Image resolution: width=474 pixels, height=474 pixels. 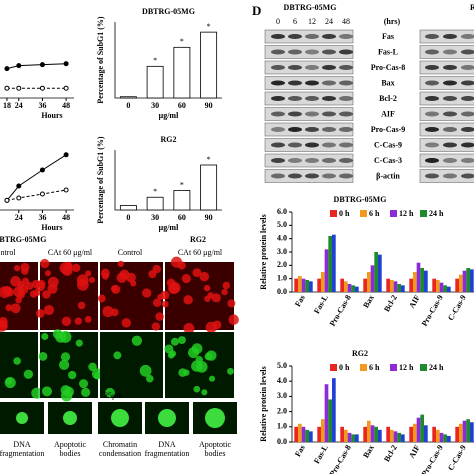 What do you see at coordinates (388, 36) in the screenshot?
I see `protein-label: Fas` at bounding box center [388, 36].